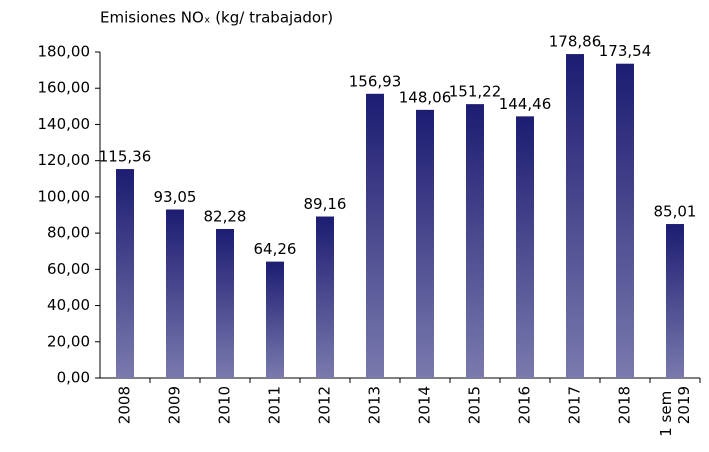 The image size is (709, 452). Describe the element at coordinates (225, 216) in the screenshot. I see `data-label: 82,28` at that location.